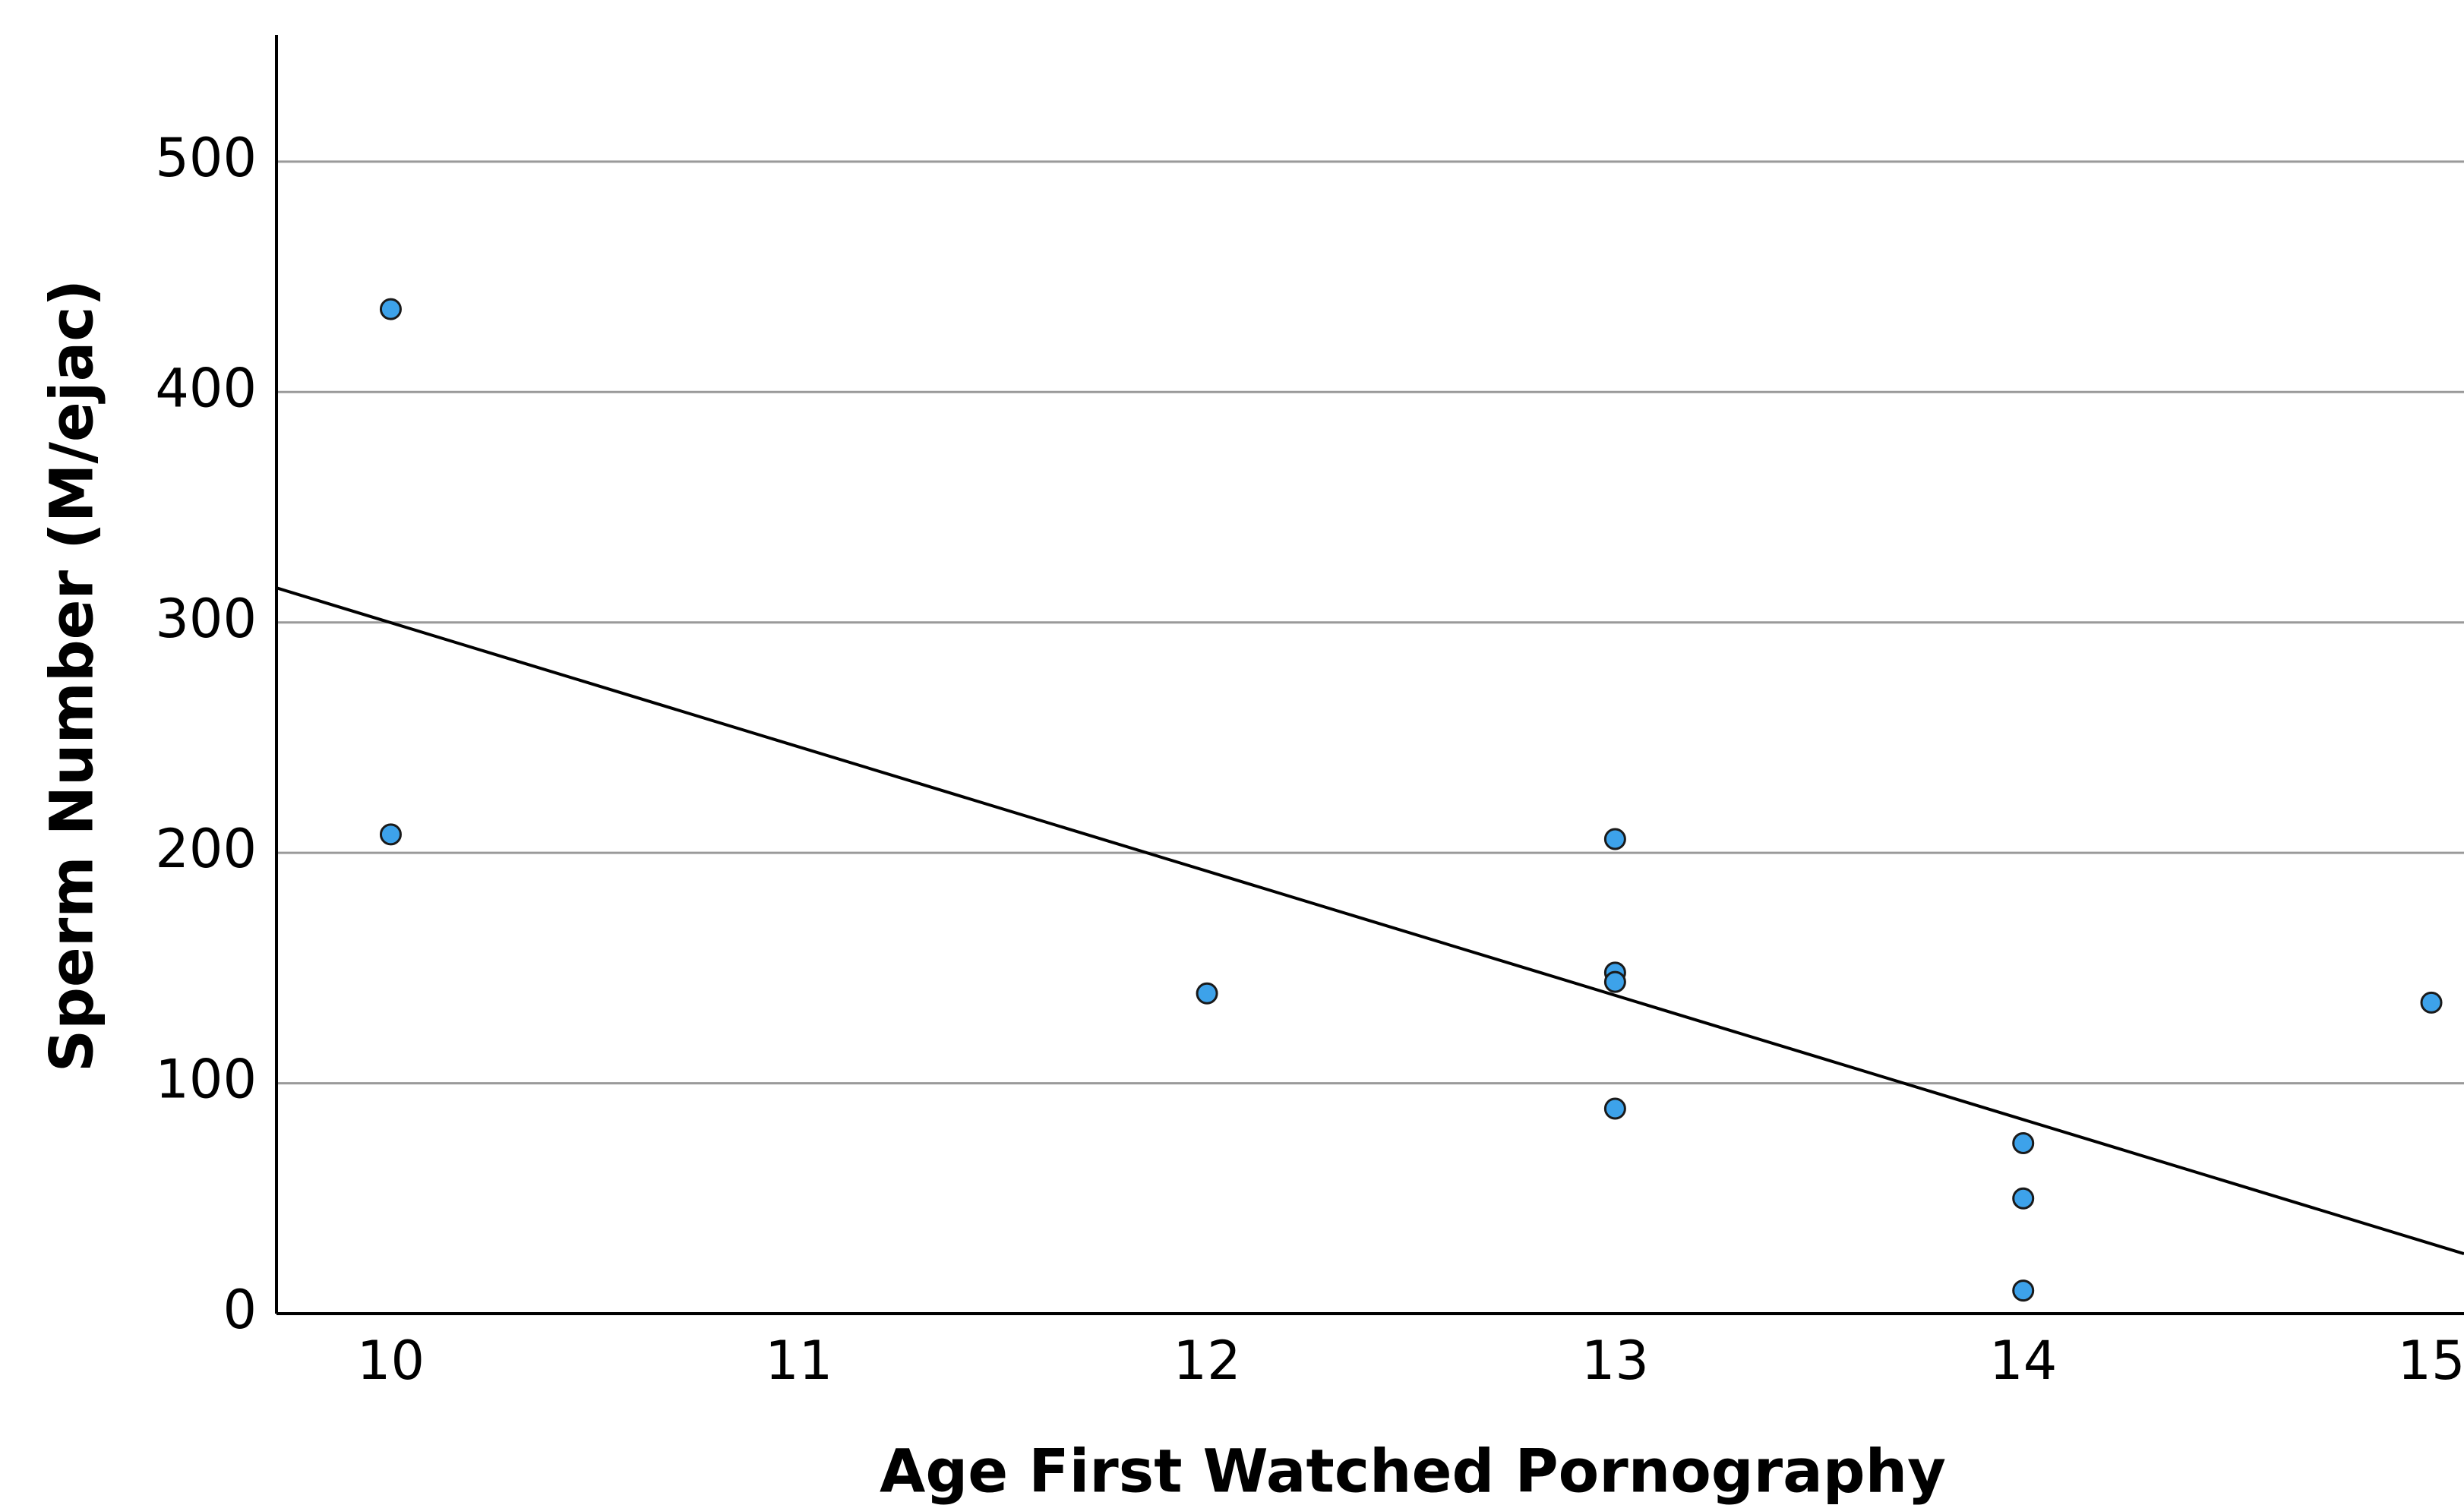  Describe the element at coordinates (798, 1361) in the screenshot. I see `x-tick-label: 11` at that location.